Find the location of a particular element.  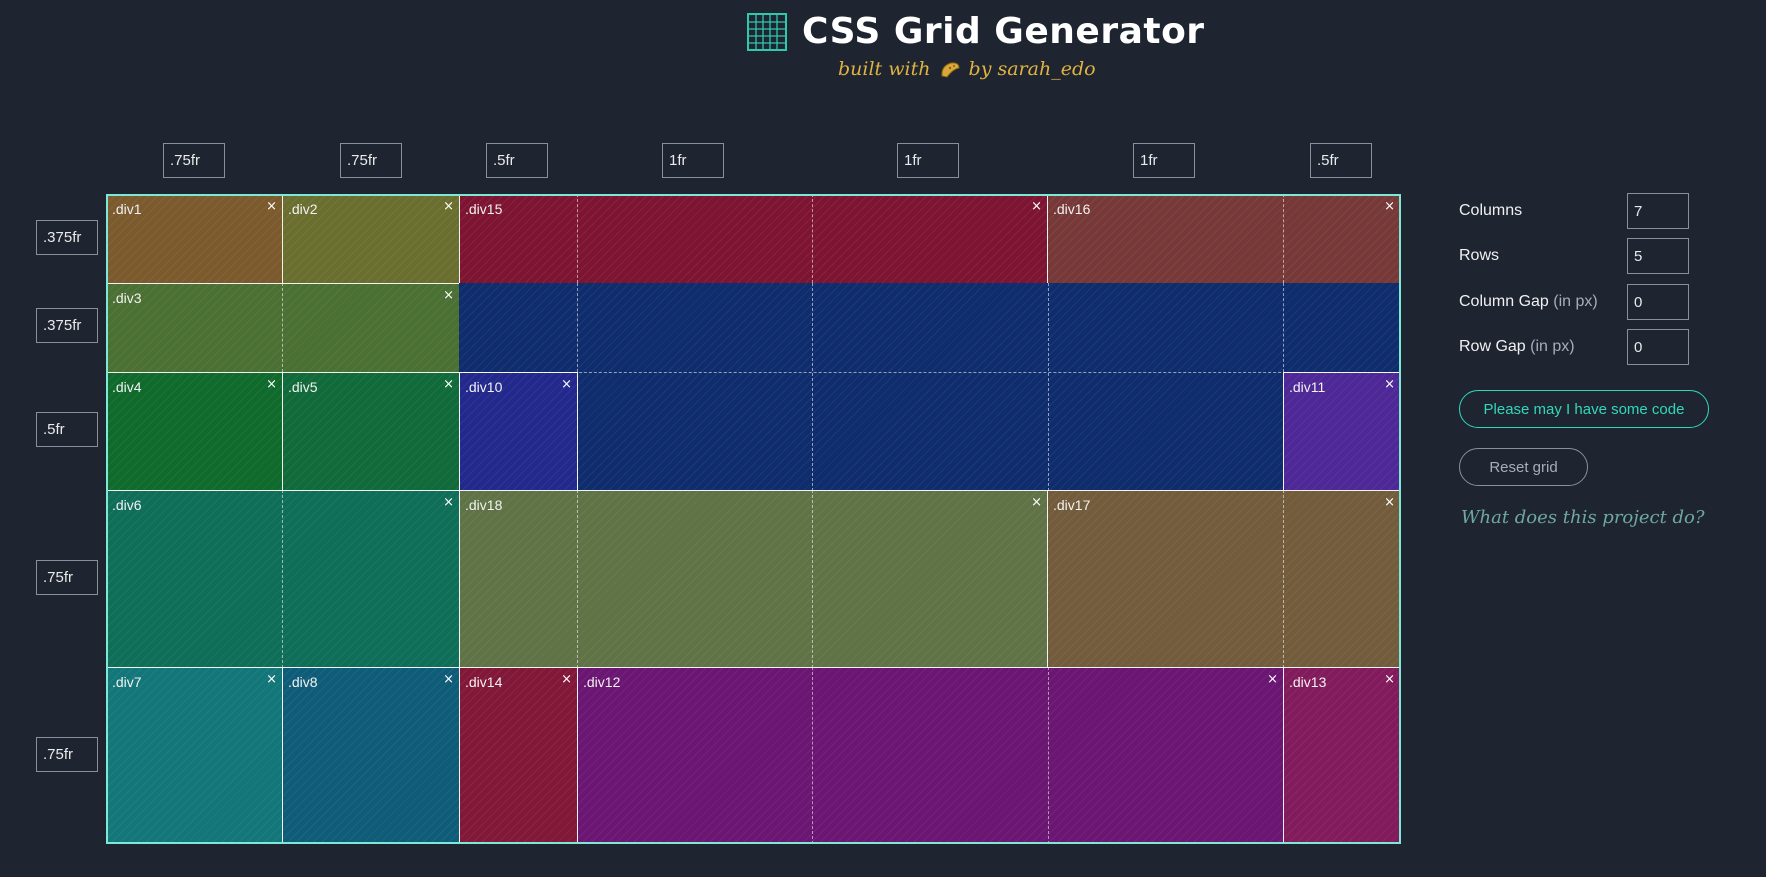

empty-area is located at coordinates (930, 387).